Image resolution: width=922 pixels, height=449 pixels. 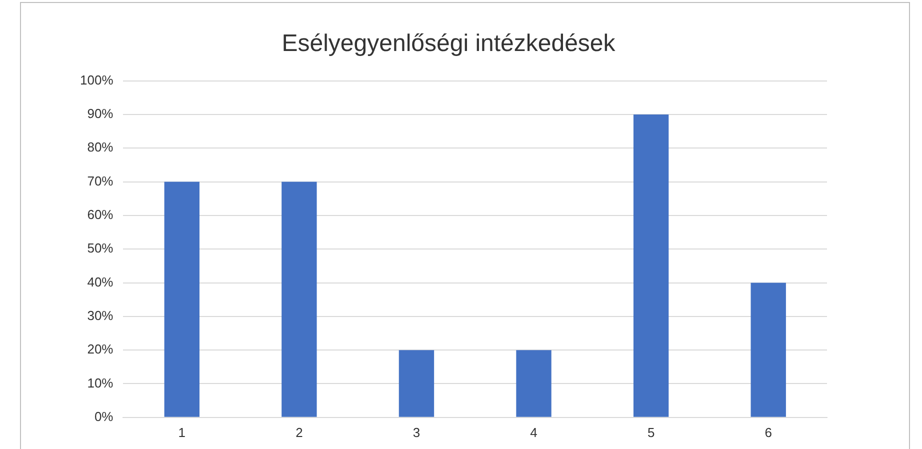 I want to click on x-tick-label: 1, so click(x=182, y=432).